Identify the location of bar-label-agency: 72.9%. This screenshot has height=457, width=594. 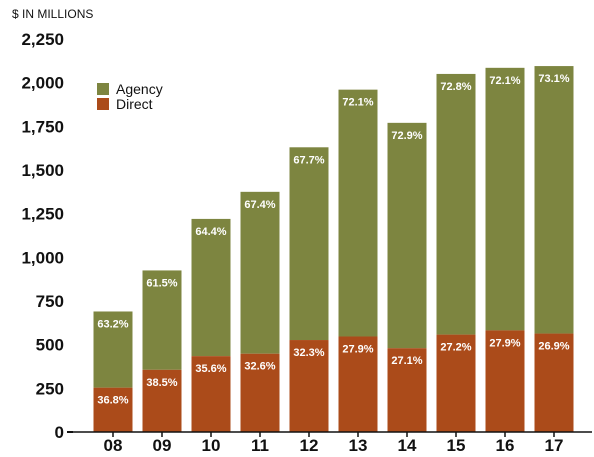
(406, 136).